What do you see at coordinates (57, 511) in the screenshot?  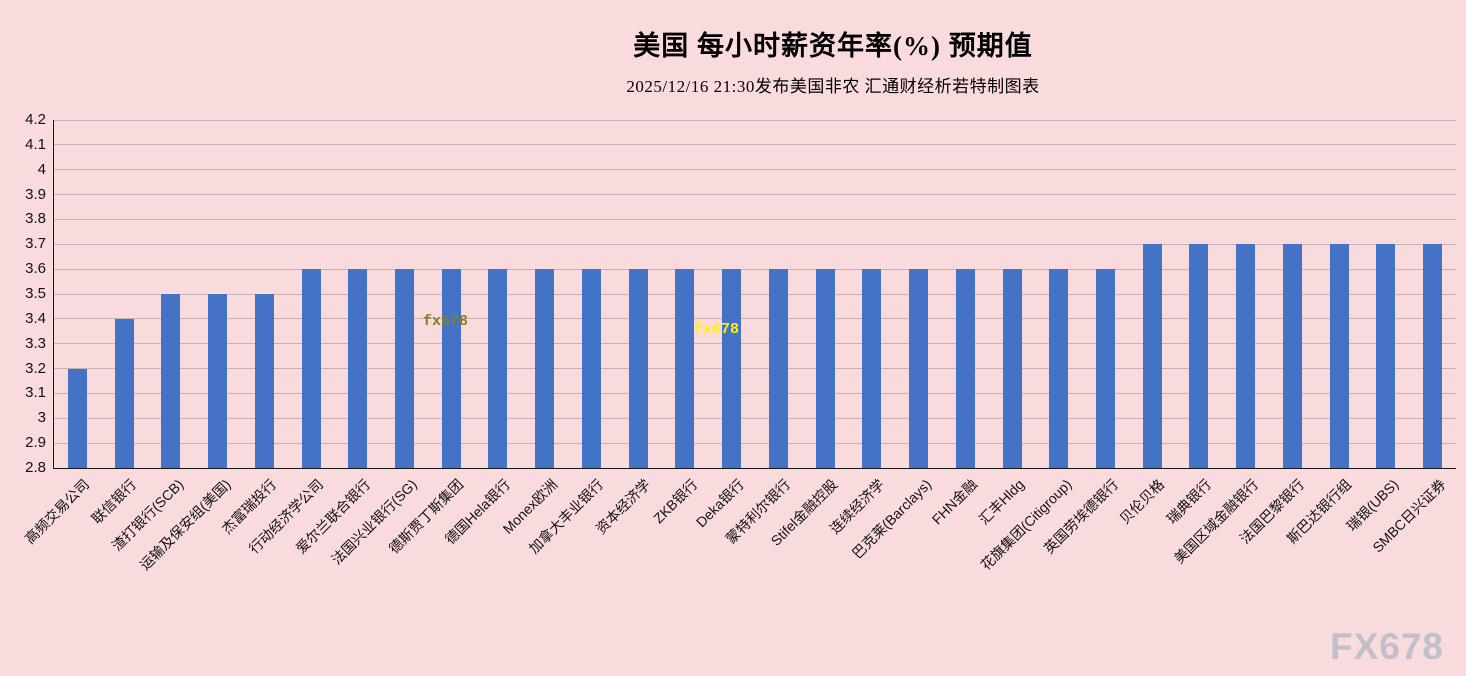 I see `x-tick-label: 高频交易公司` at bounding box center [57, 511].